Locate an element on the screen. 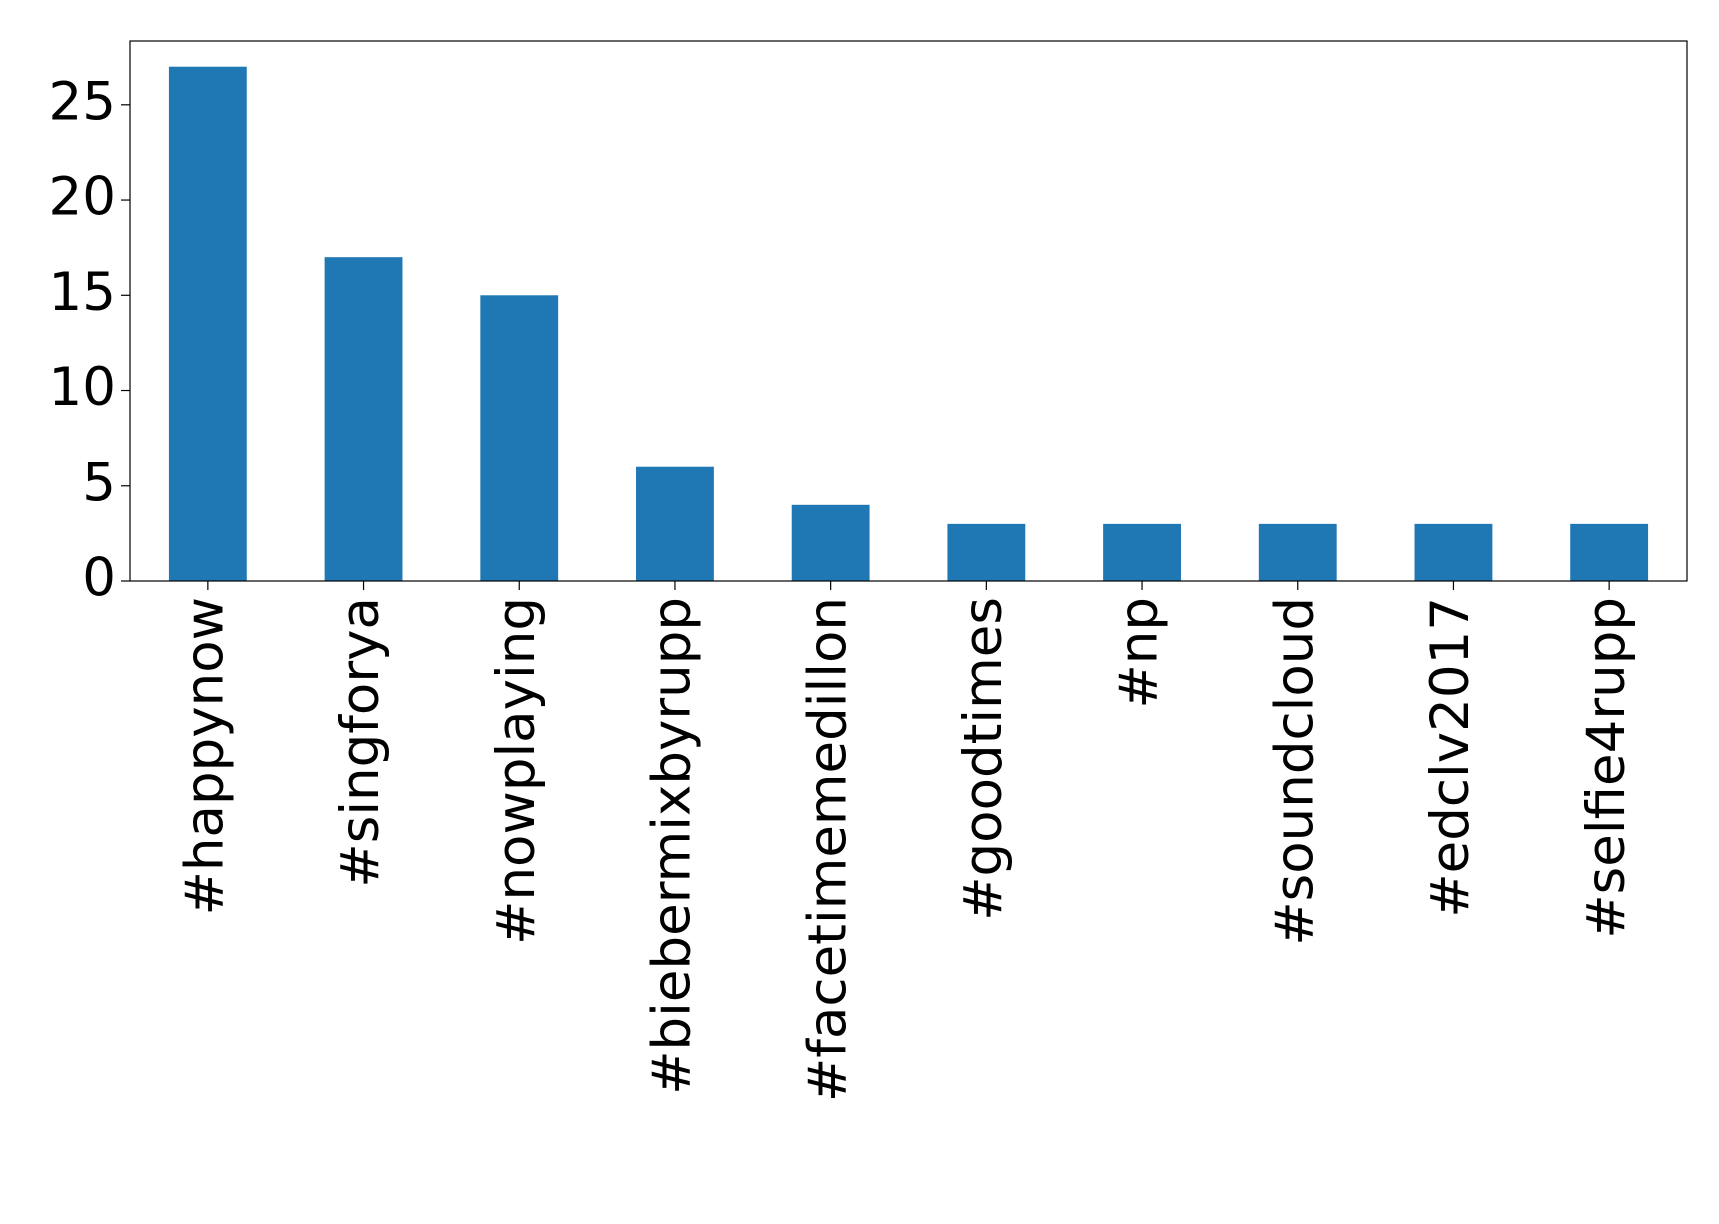 The width and height of the screenshot is (1719, 1224). y-tick-label: 5 is located at coordinates (99, 482).